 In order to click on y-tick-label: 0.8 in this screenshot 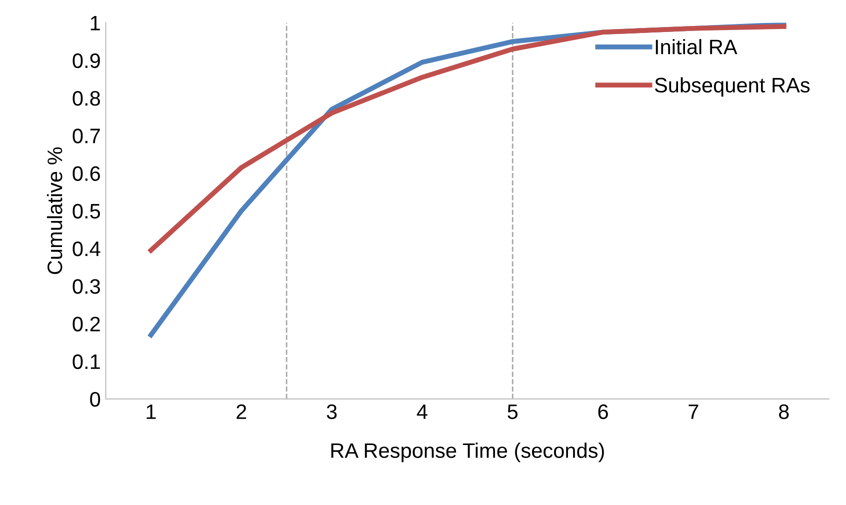, I will do `click(86, 98)`.